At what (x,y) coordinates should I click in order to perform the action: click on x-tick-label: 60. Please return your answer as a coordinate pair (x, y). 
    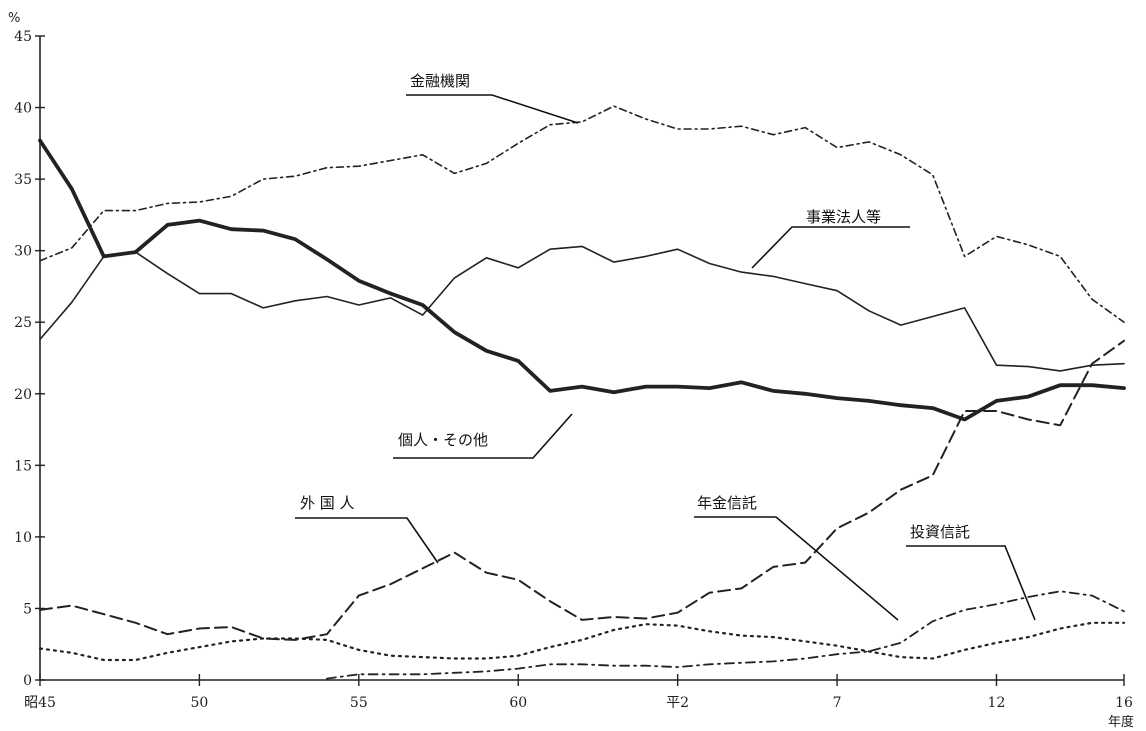
    Looking at the image, I should click on (518, 703).